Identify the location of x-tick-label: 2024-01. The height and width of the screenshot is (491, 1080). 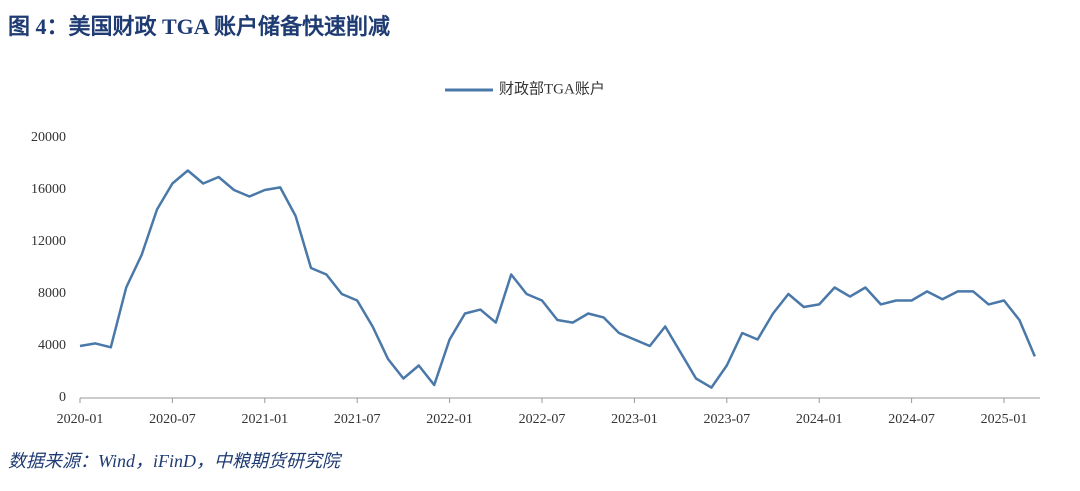
(819, 419).